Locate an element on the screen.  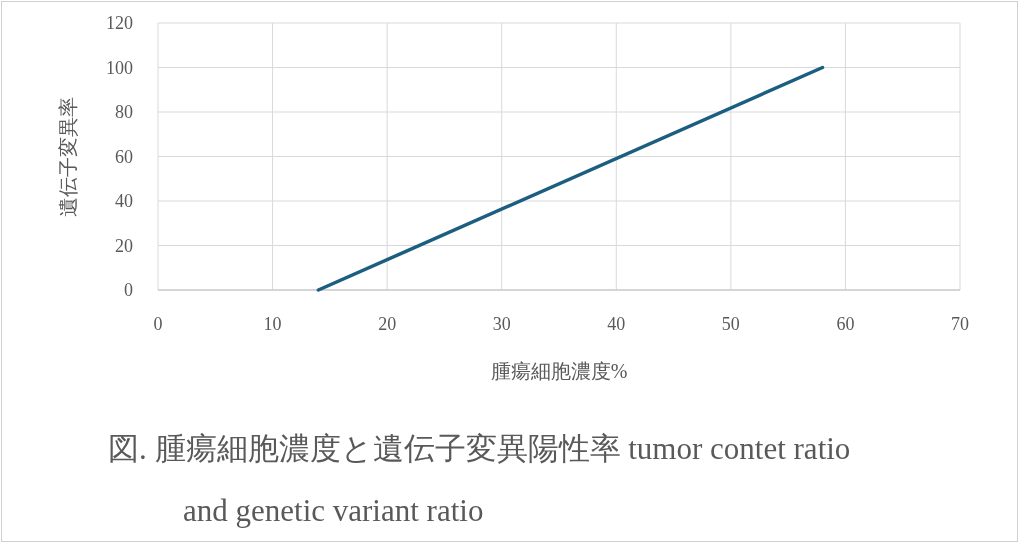
text: 図. 腫瘍細胞濃度と遺伝子変異陽性率 tumor contet ratio and genetic variant ratio is located at coordinates (480, 480).